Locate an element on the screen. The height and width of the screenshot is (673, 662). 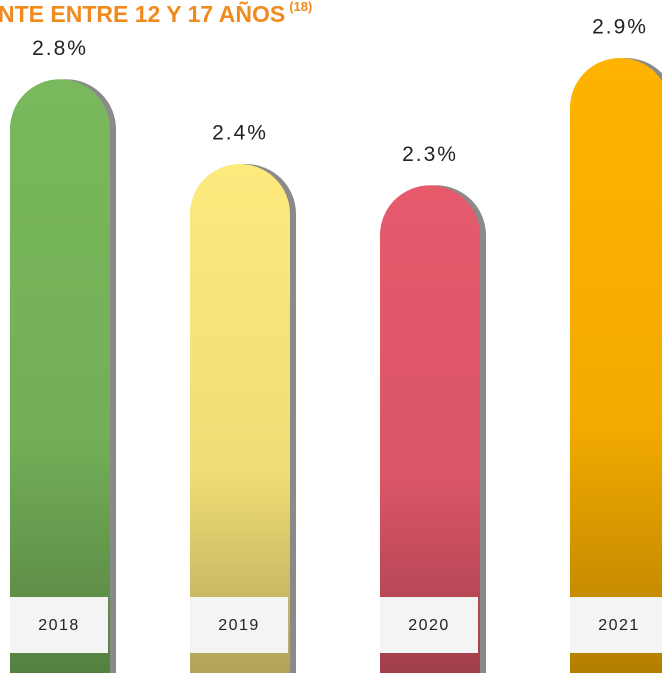
x-tick-label: 2021 is located at coordinates (619, 625).